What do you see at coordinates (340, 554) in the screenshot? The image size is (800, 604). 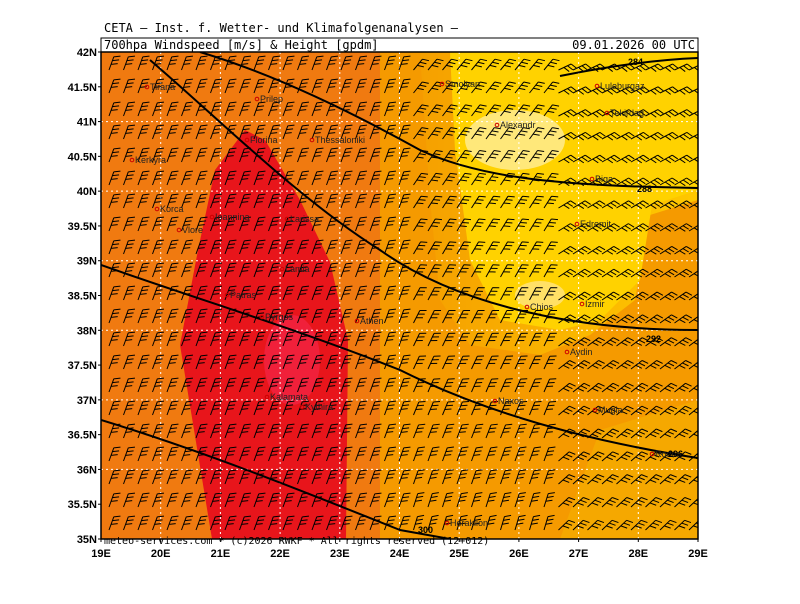 I see `lon-label: 23E` at bounding box center [340, 554].